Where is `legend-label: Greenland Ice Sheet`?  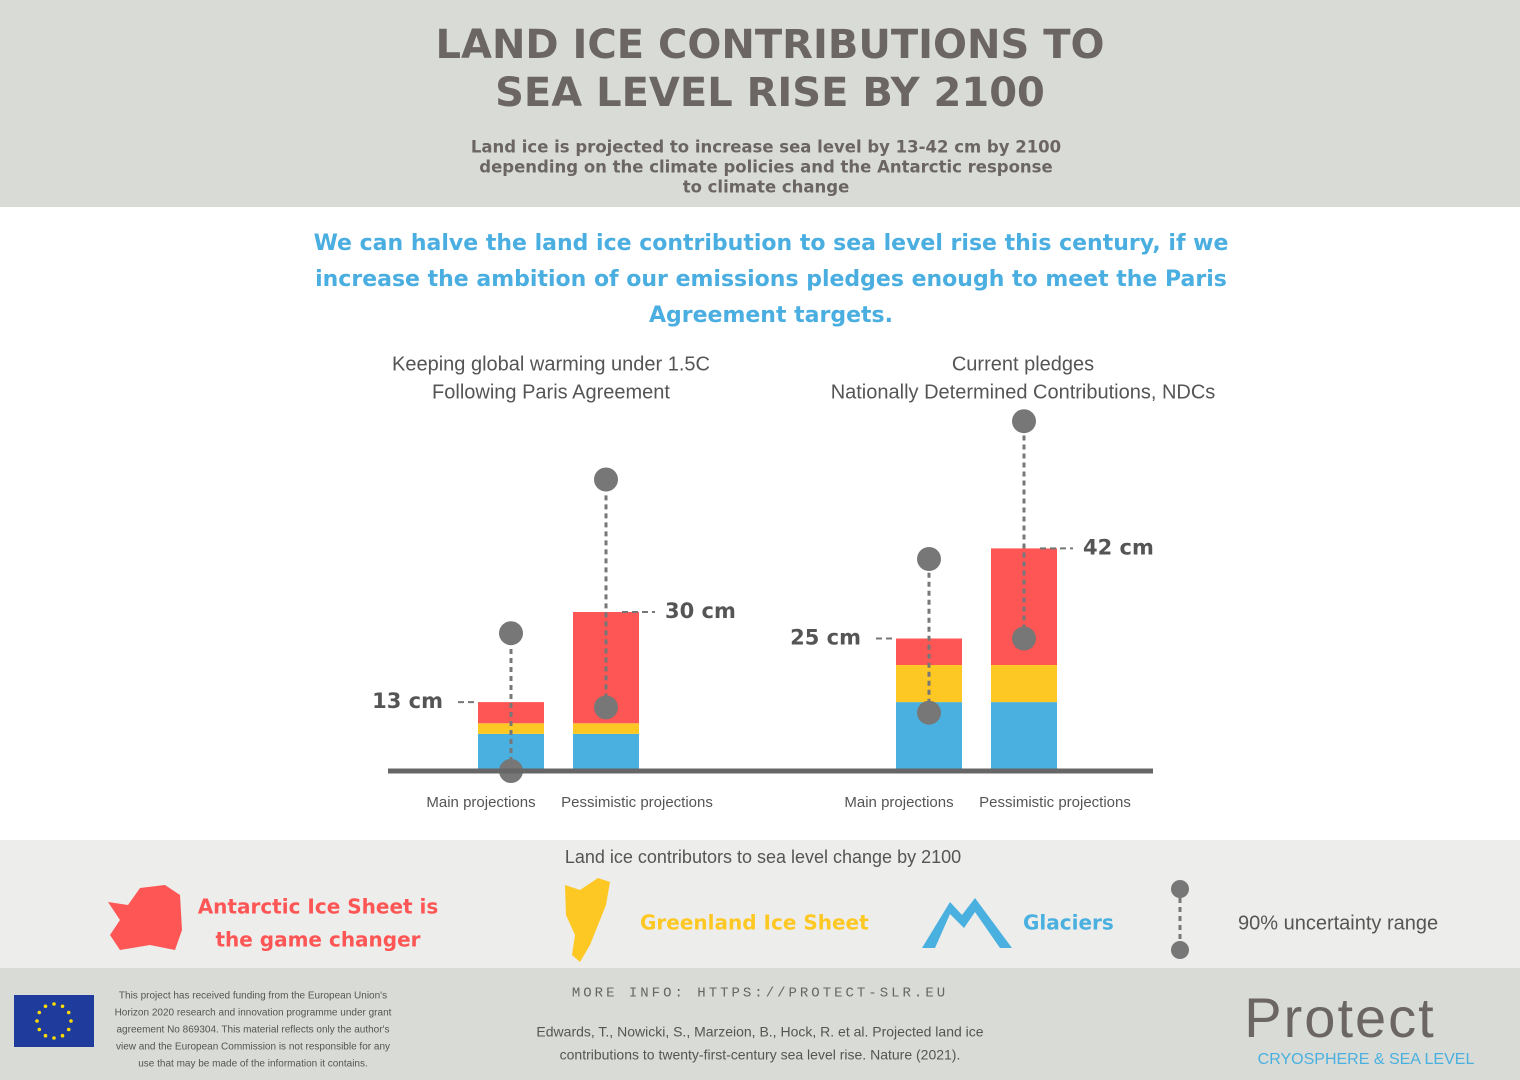
legend-label: Greenland Ice Sheet is located at coordinates (754, 923).